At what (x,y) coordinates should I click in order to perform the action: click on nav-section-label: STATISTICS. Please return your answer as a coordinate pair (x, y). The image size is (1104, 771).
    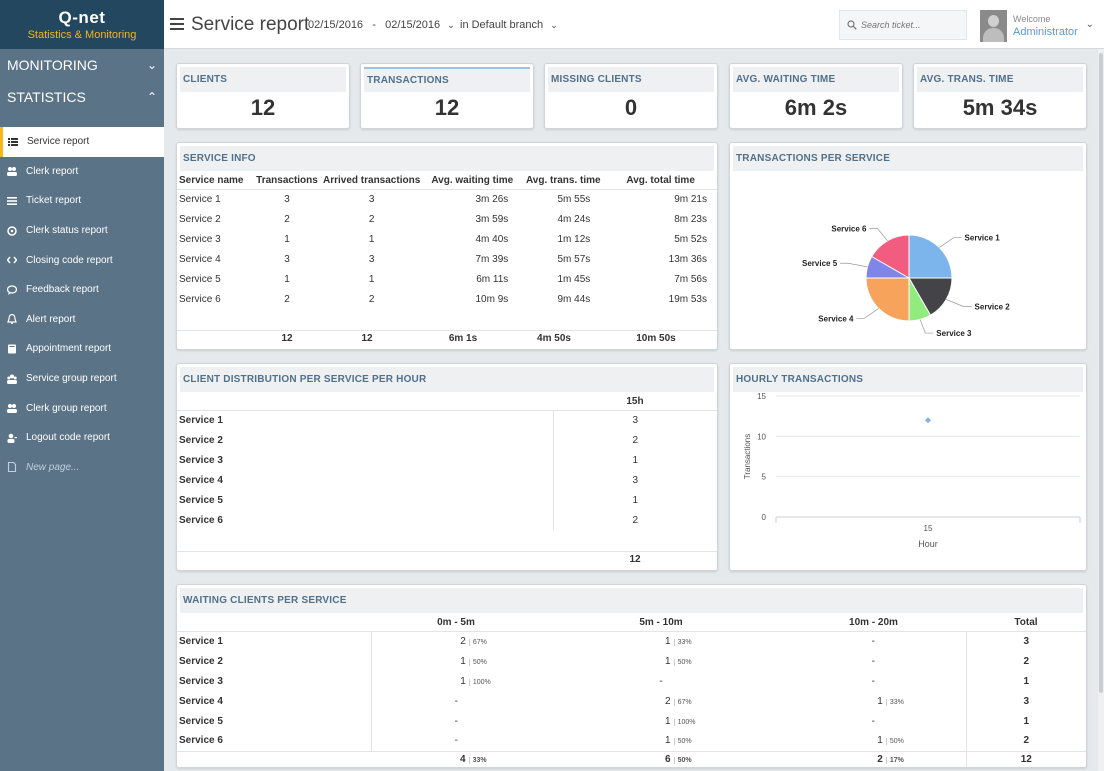
    Looking at the image, I should click on (46, 97).